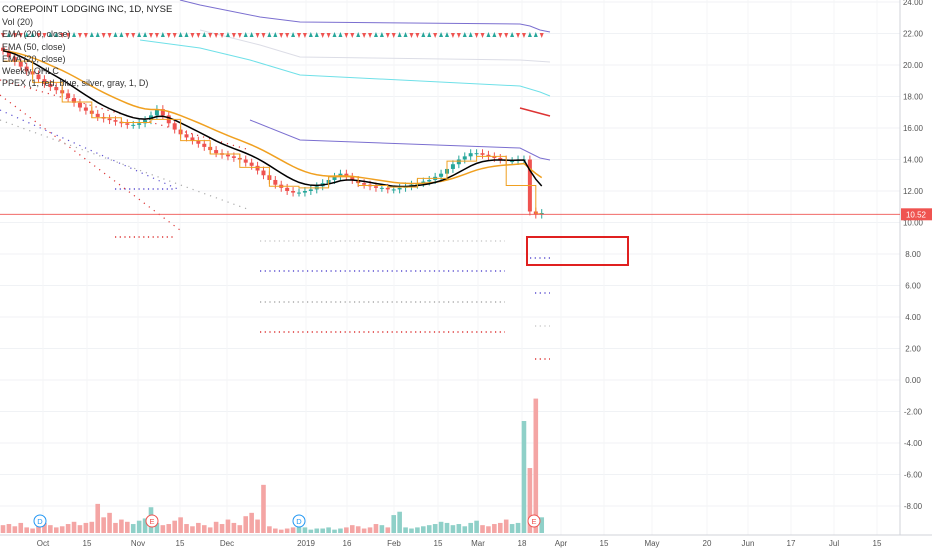  I want to click on x-tick-label: 15, so click(604, 543).